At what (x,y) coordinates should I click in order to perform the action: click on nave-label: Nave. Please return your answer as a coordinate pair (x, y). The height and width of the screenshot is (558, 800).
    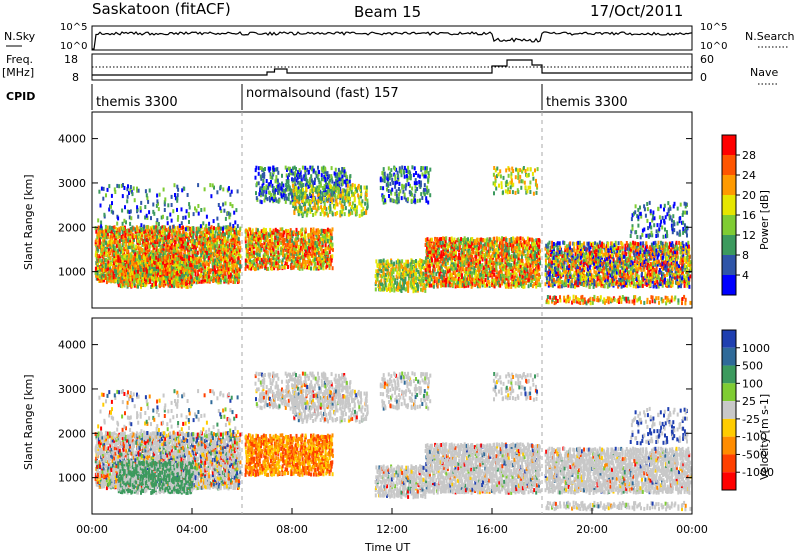
    Looking at the image, I should click on (764, 72).